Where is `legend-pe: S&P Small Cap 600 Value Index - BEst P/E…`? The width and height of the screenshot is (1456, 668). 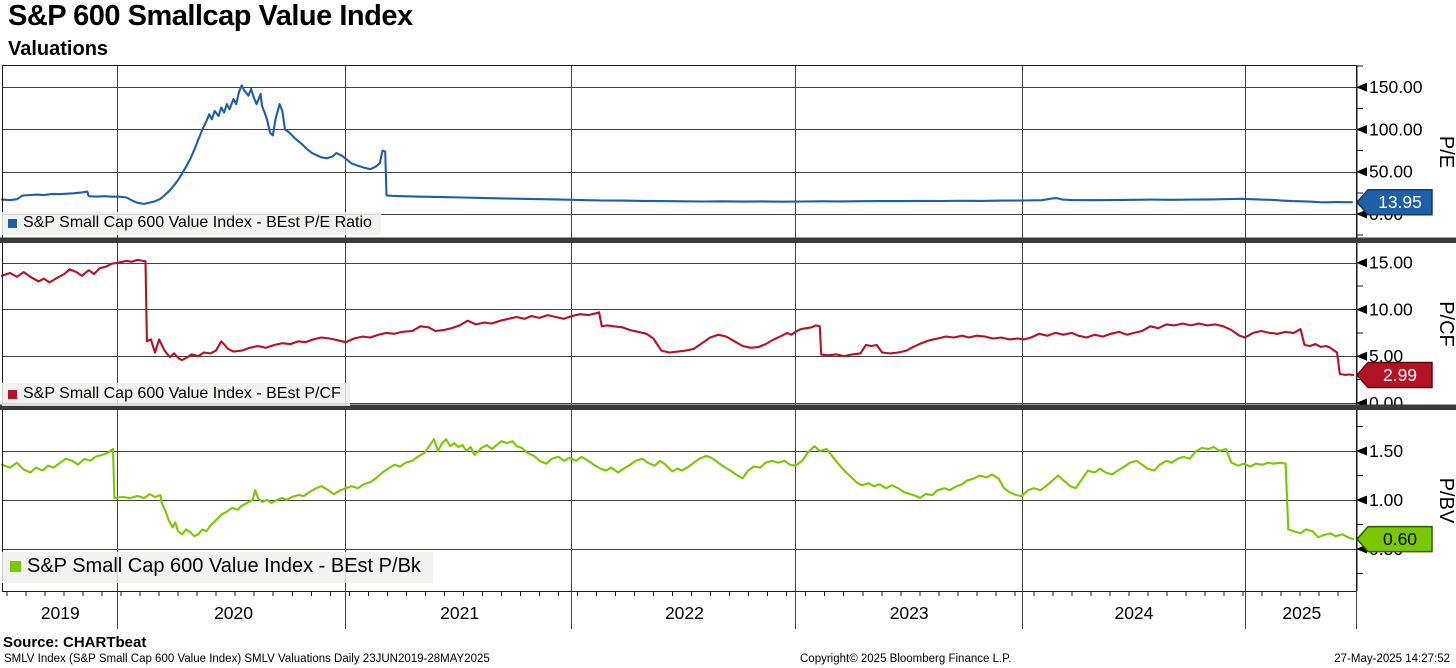 legend-pe: S&P Small Cap 600 Value Index - BEst P/E… is located at coordinates (191, 223).